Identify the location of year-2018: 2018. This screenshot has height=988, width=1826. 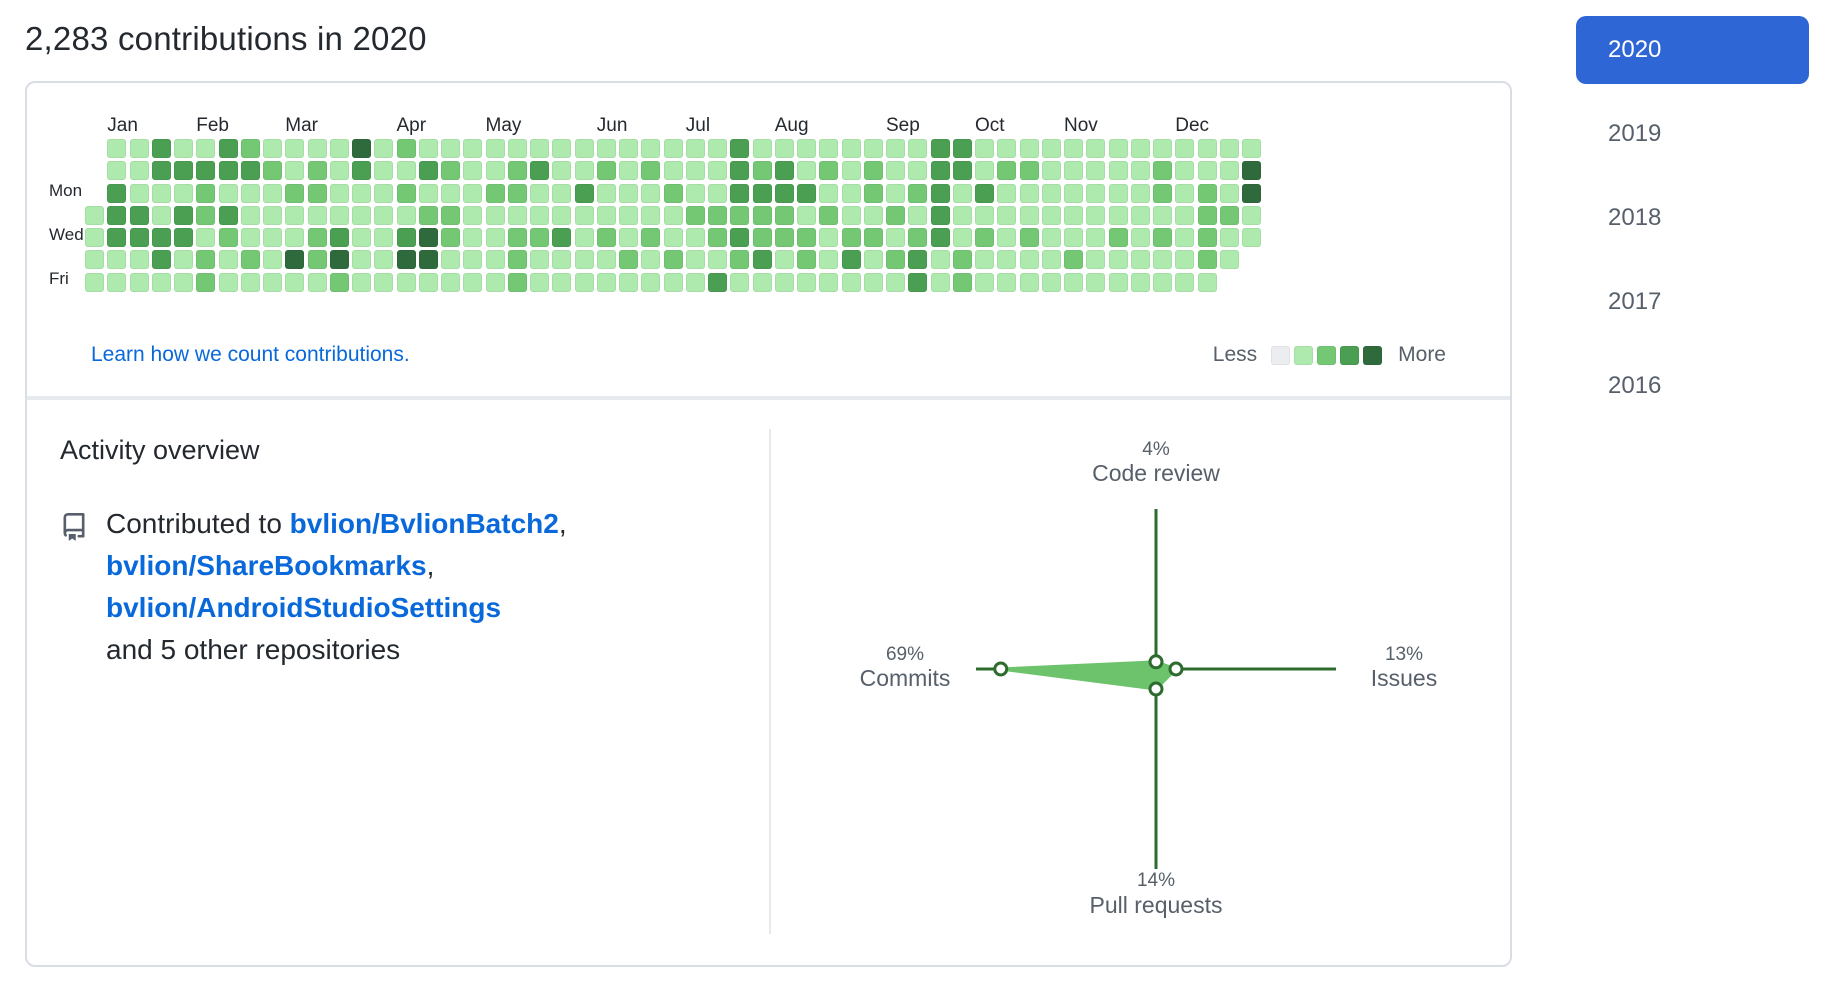
(1635, 217).